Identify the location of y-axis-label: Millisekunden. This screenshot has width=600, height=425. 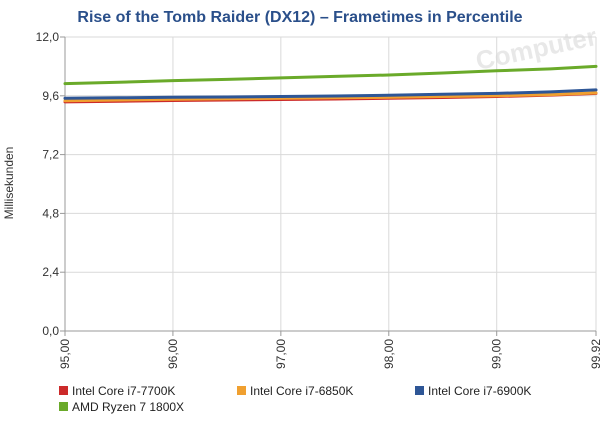
(9, 183).